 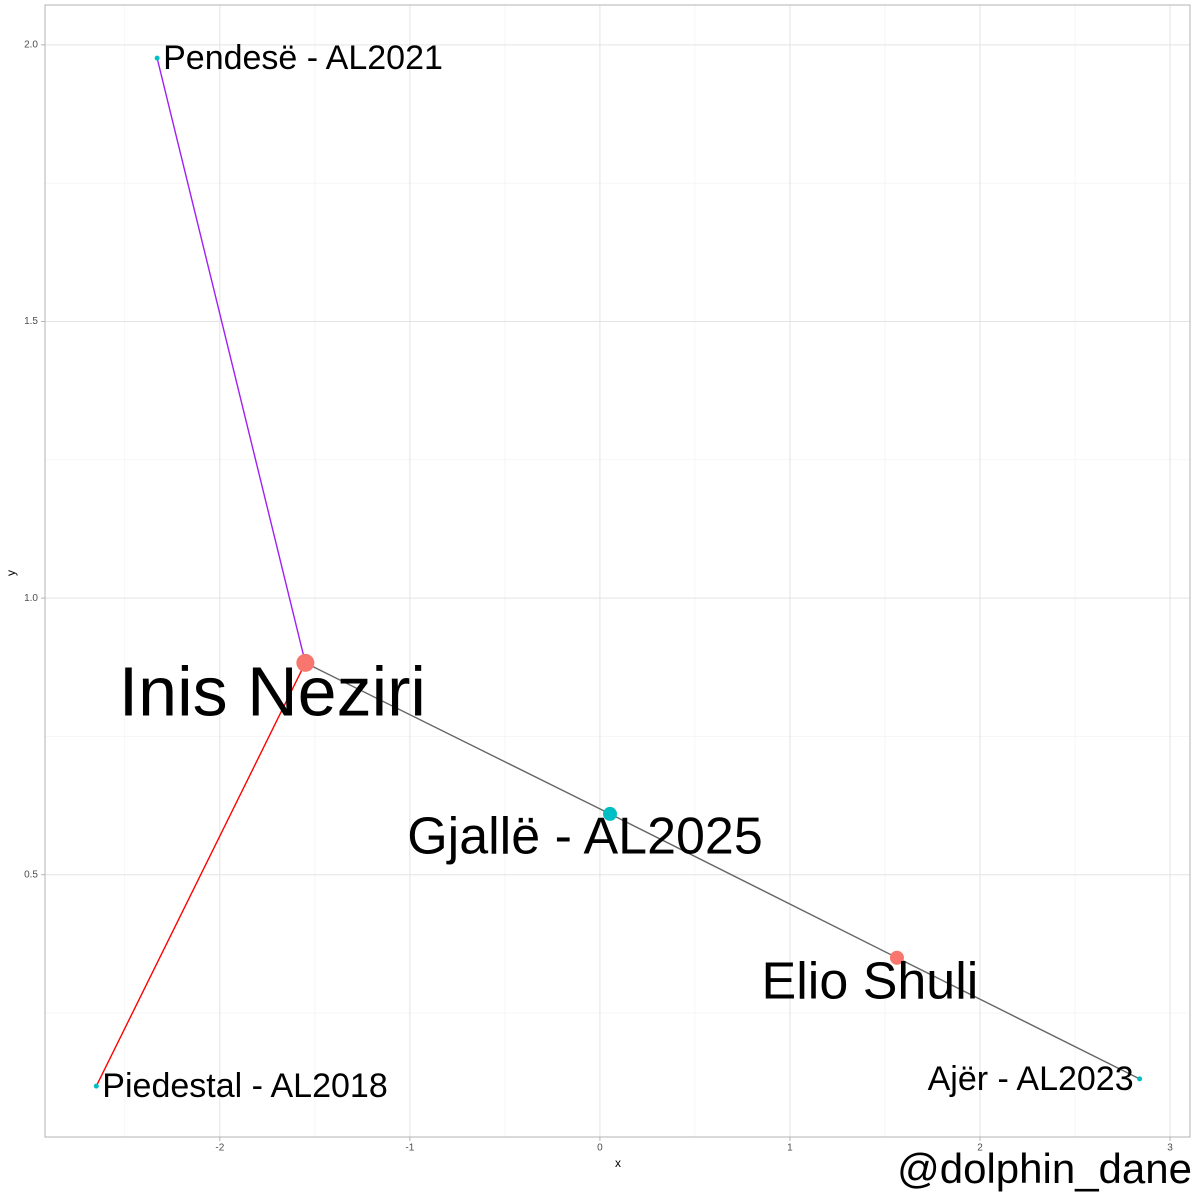 I want to click on y-tick-label: 2.0, so click(x=31, y=44).